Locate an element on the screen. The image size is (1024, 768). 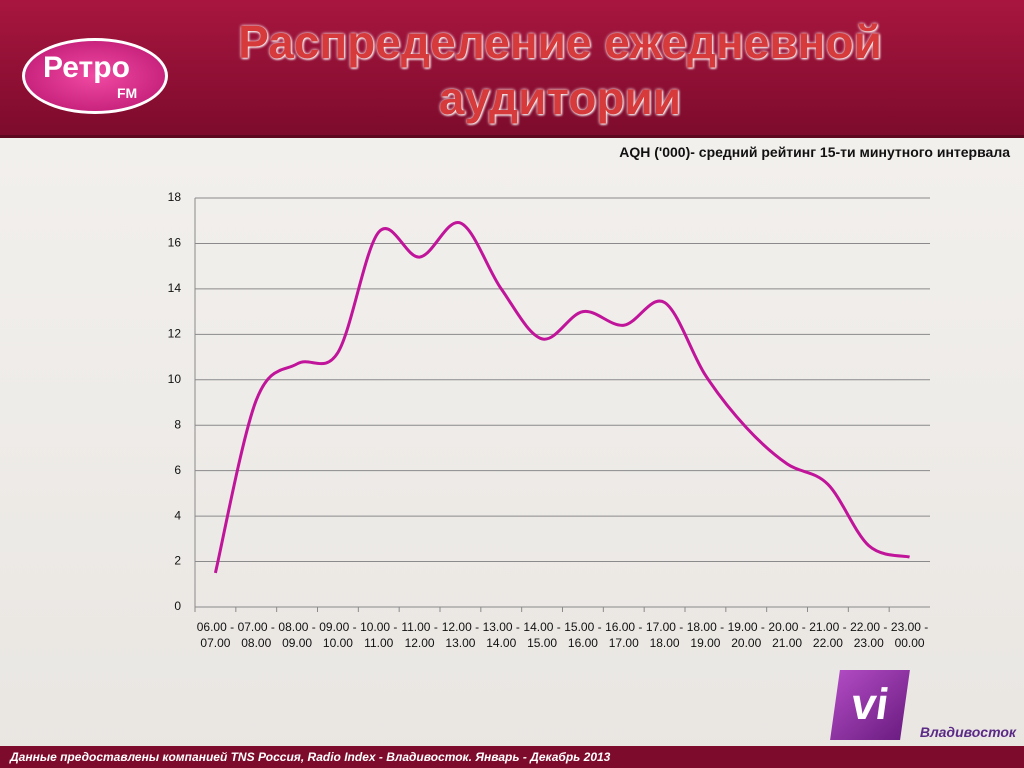
x-tick-label: 14.00 - 15.00 is located at coordinates (542, 635).